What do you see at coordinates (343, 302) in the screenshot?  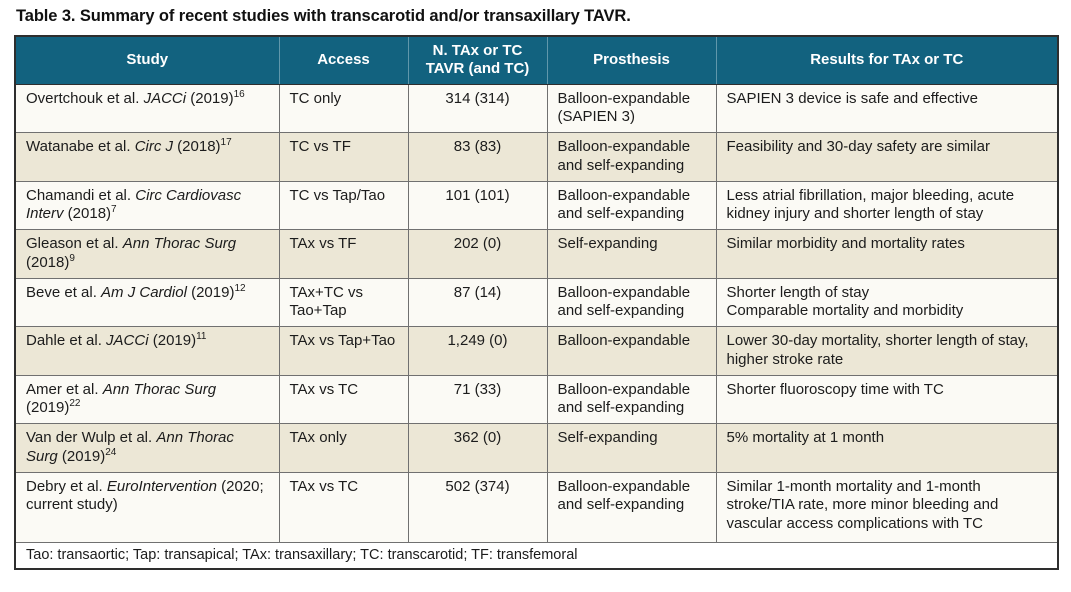 I see `access-cell: TAx+TC vs Tao+Tap` at bounding box center [343, 302].